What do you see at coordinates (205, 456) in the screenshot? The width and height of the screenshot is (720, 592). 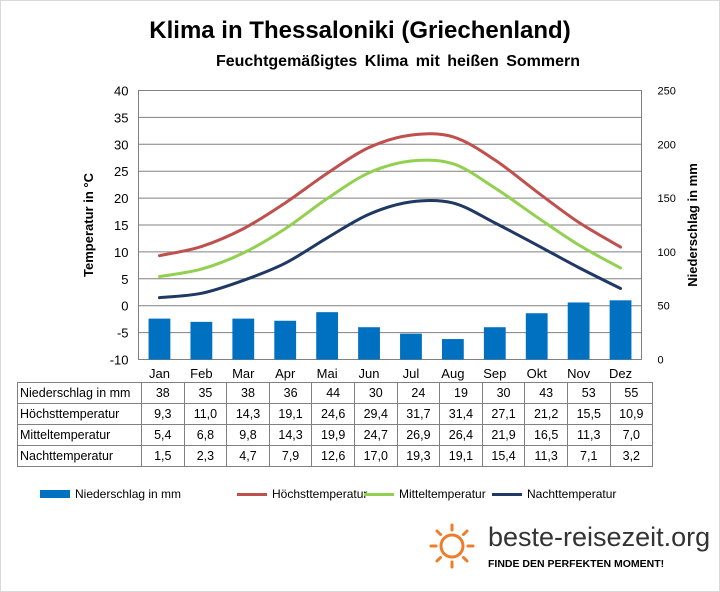 I see `table-cell: 2,3` at bounding box center [205, 456].